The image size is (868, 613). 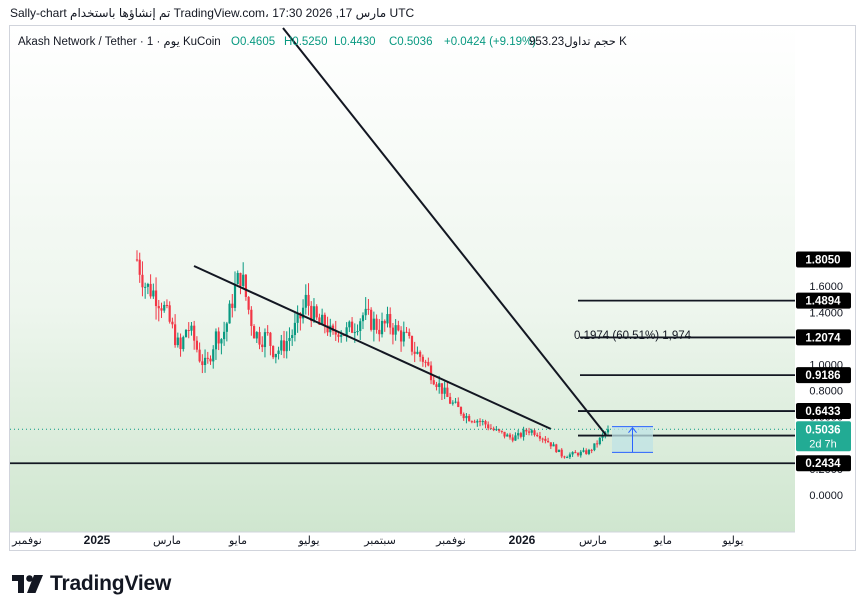 What do you see at coordinates (662, 541) in the screenshot?
I see `time-tick-label: مايو` at bounding box center [662, 541].